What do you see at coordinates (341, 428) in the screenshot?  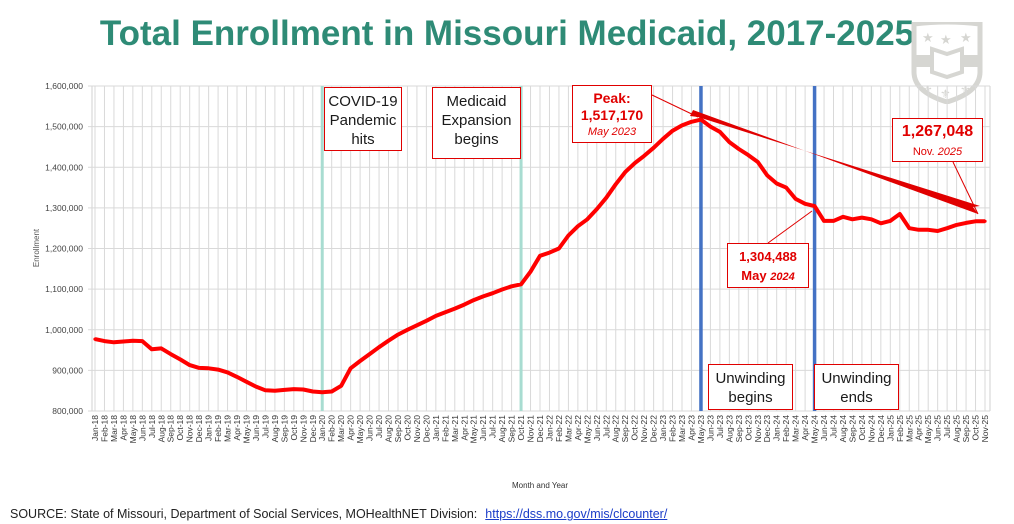 I see `x-tick-label: Mar-20` at bounding box center [341, 428].